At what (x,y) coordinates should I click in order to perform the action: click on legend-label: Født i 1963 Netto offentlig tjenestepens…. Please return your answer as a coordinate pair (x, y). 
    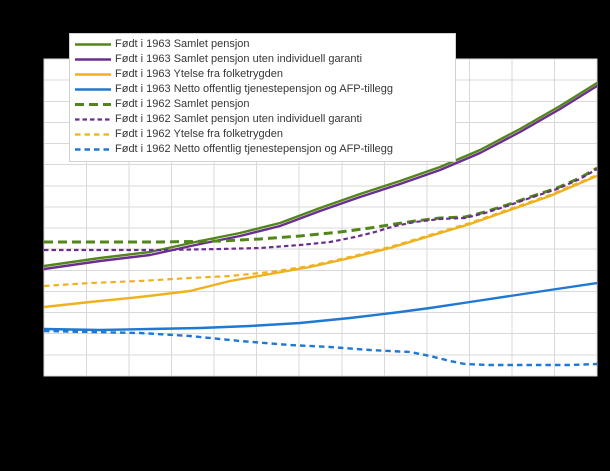
    Looking at the image, I should click on (254, 89).